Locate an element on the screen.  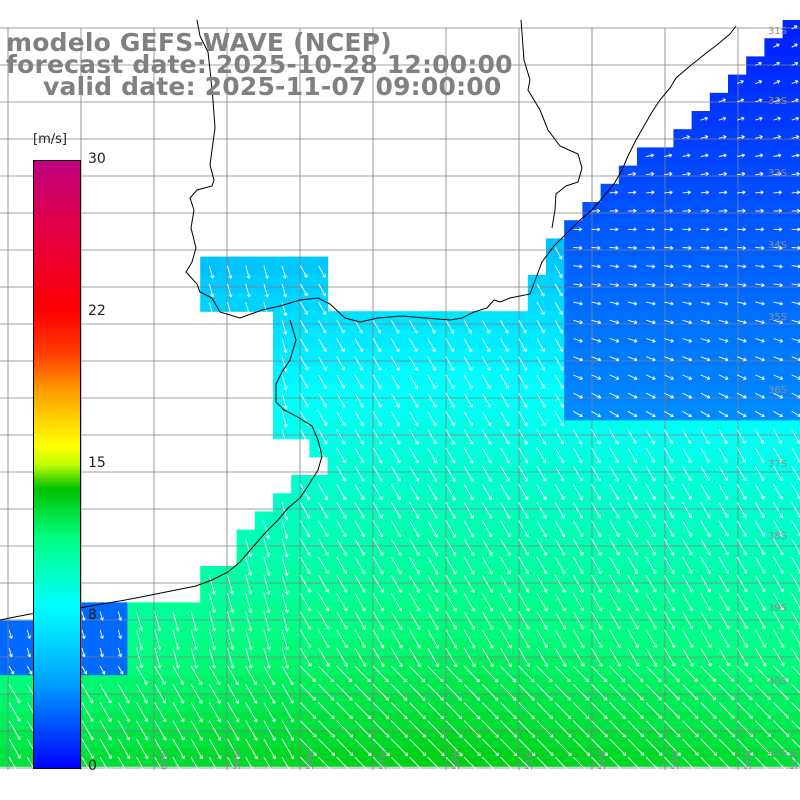
map-title-forecast-date: forecast date: 2025-10-28 12:00:00 is located at coordinates (259, 64).